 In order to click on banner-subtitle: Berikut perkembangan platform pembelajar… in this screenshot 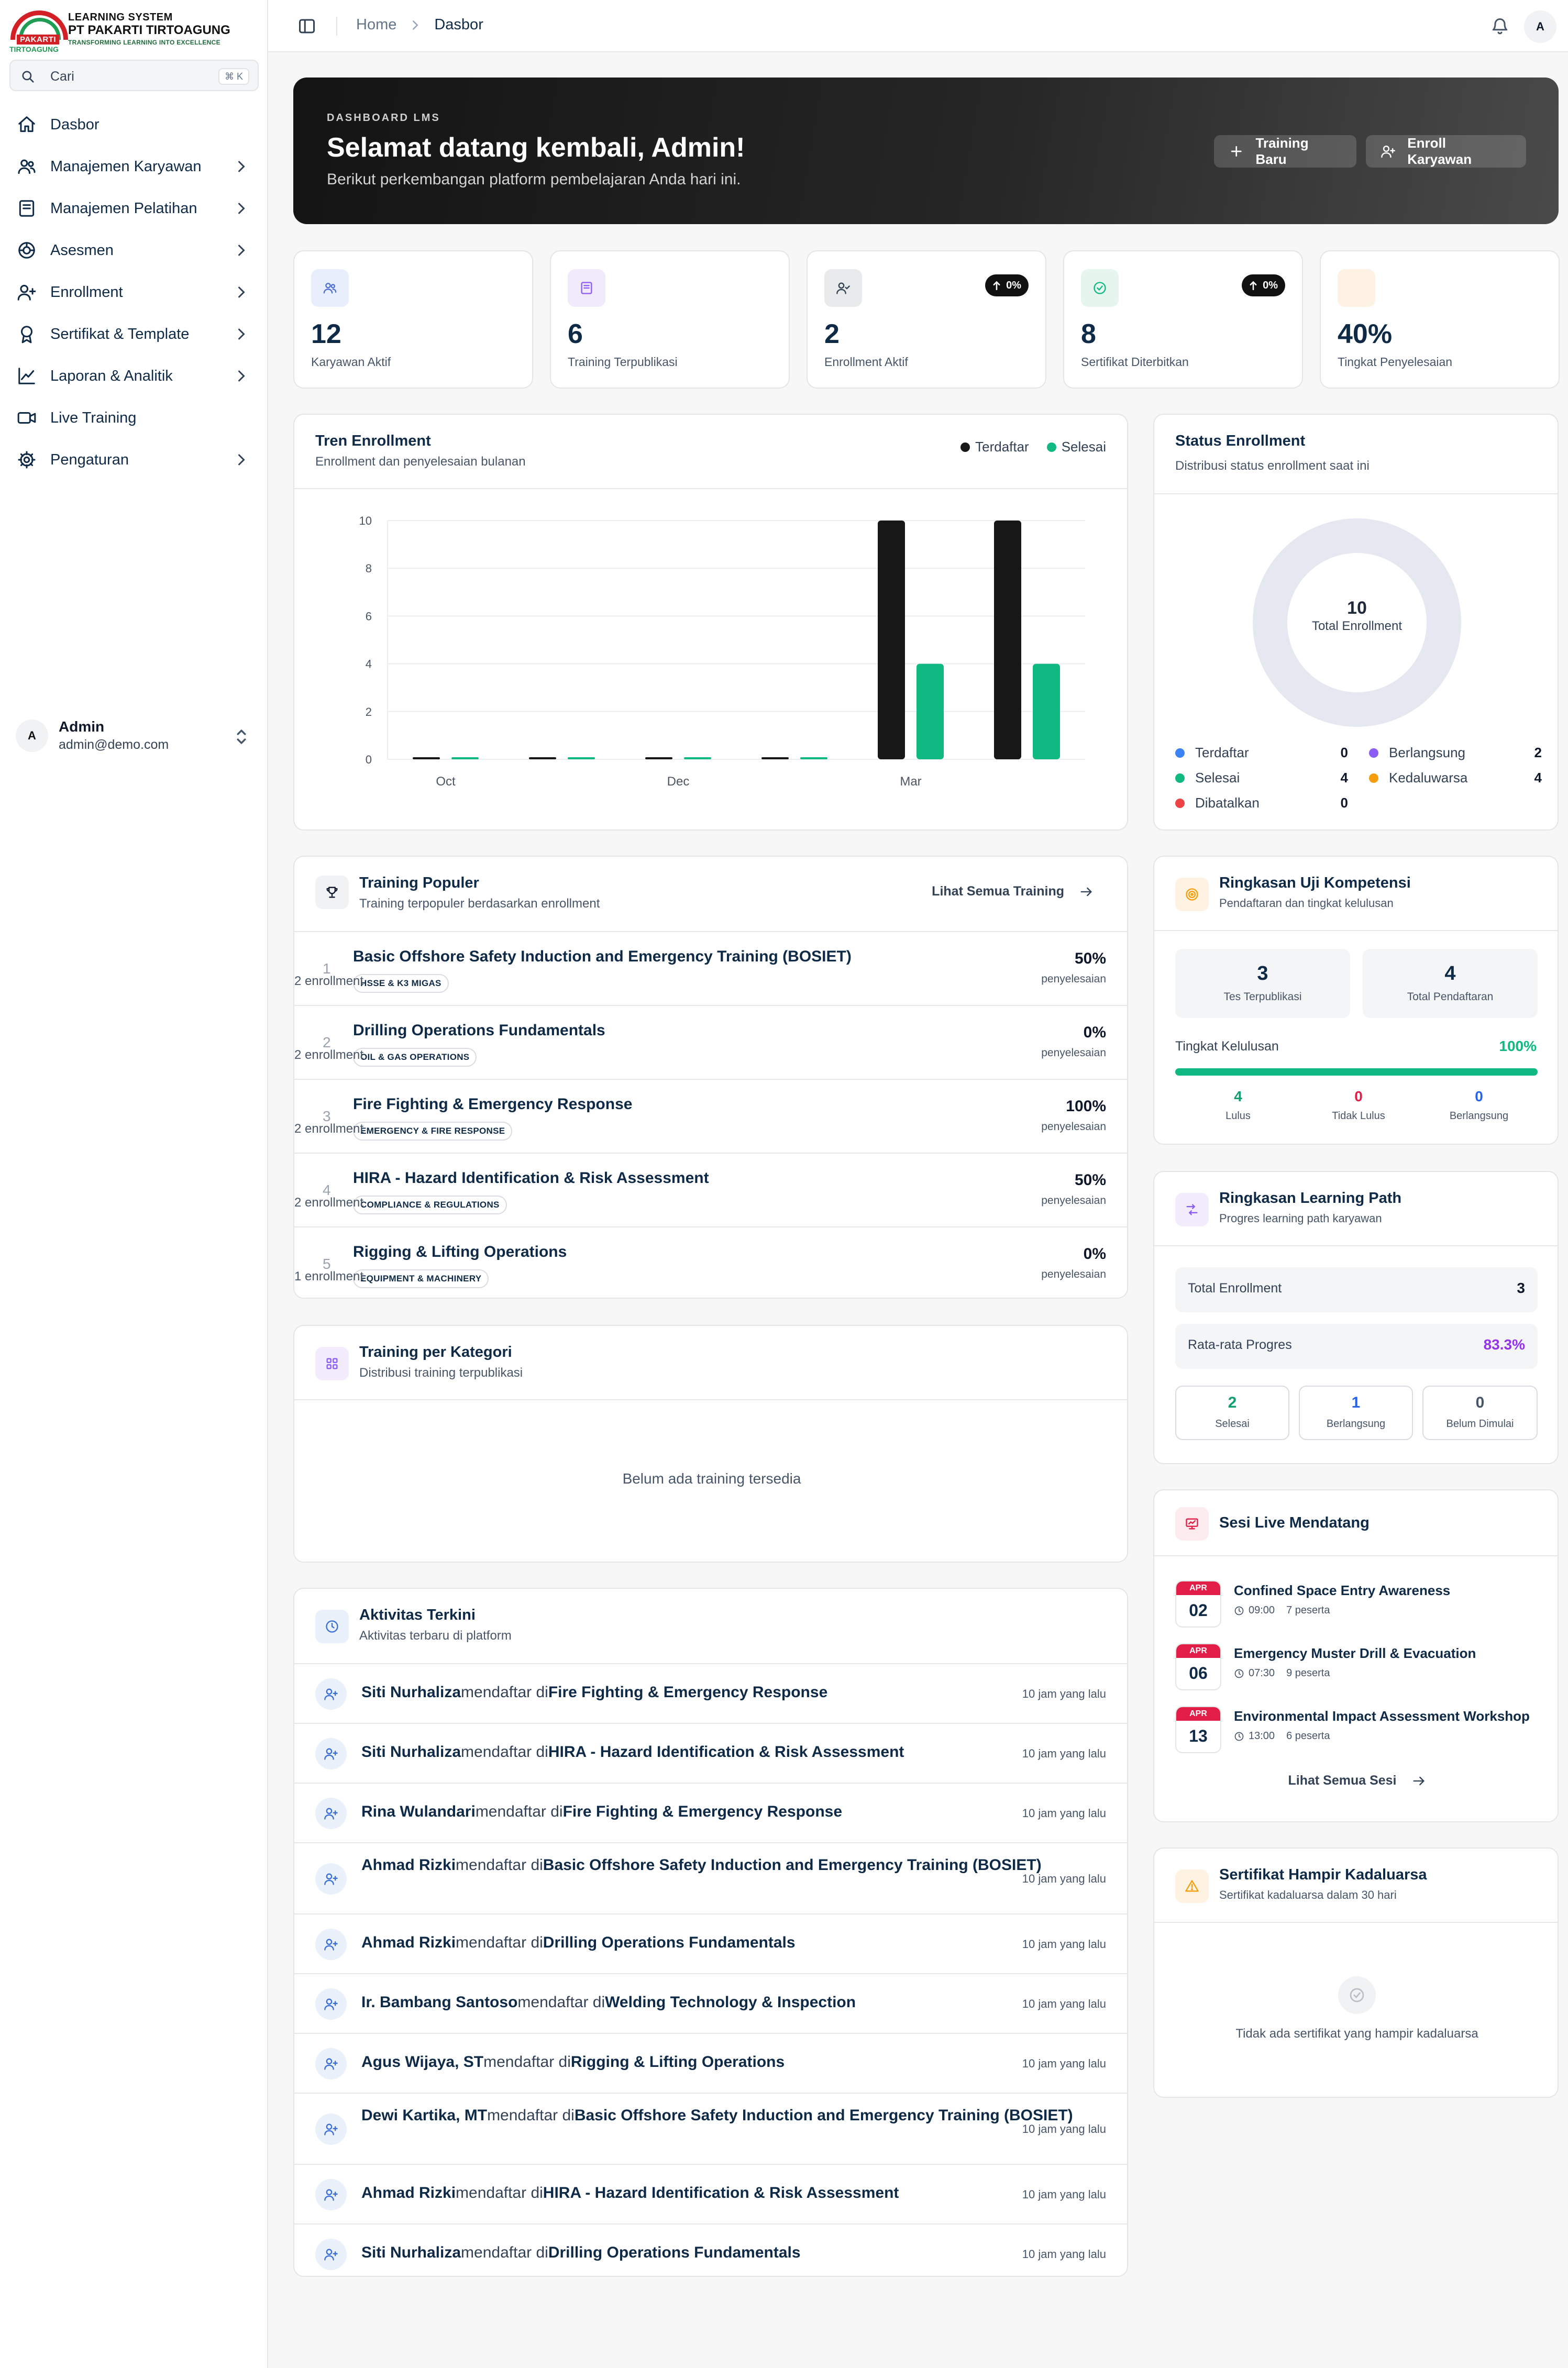, I will do `click(534, 179)`.